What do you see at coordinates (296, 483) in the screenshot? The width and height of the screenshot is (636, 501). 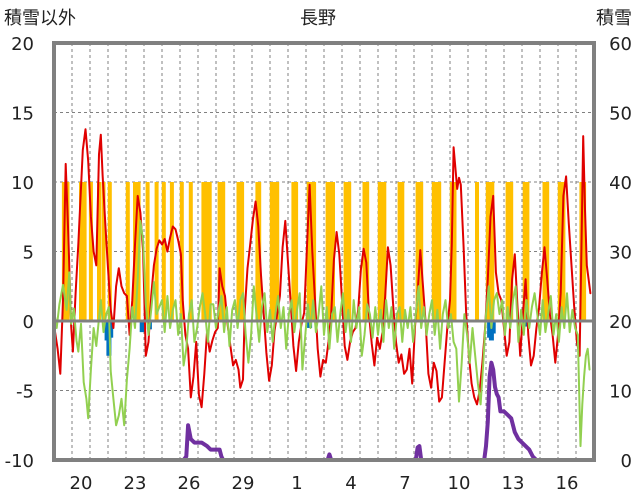 I see `x-tick-label: 1` at bounding box center [296, 483].